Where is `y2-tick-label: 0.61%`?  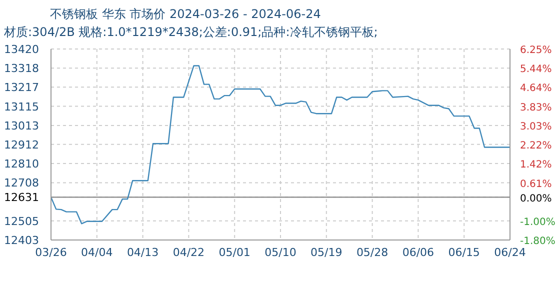 y2-tick-label: 0.61% is located at coordinates (536, 184).